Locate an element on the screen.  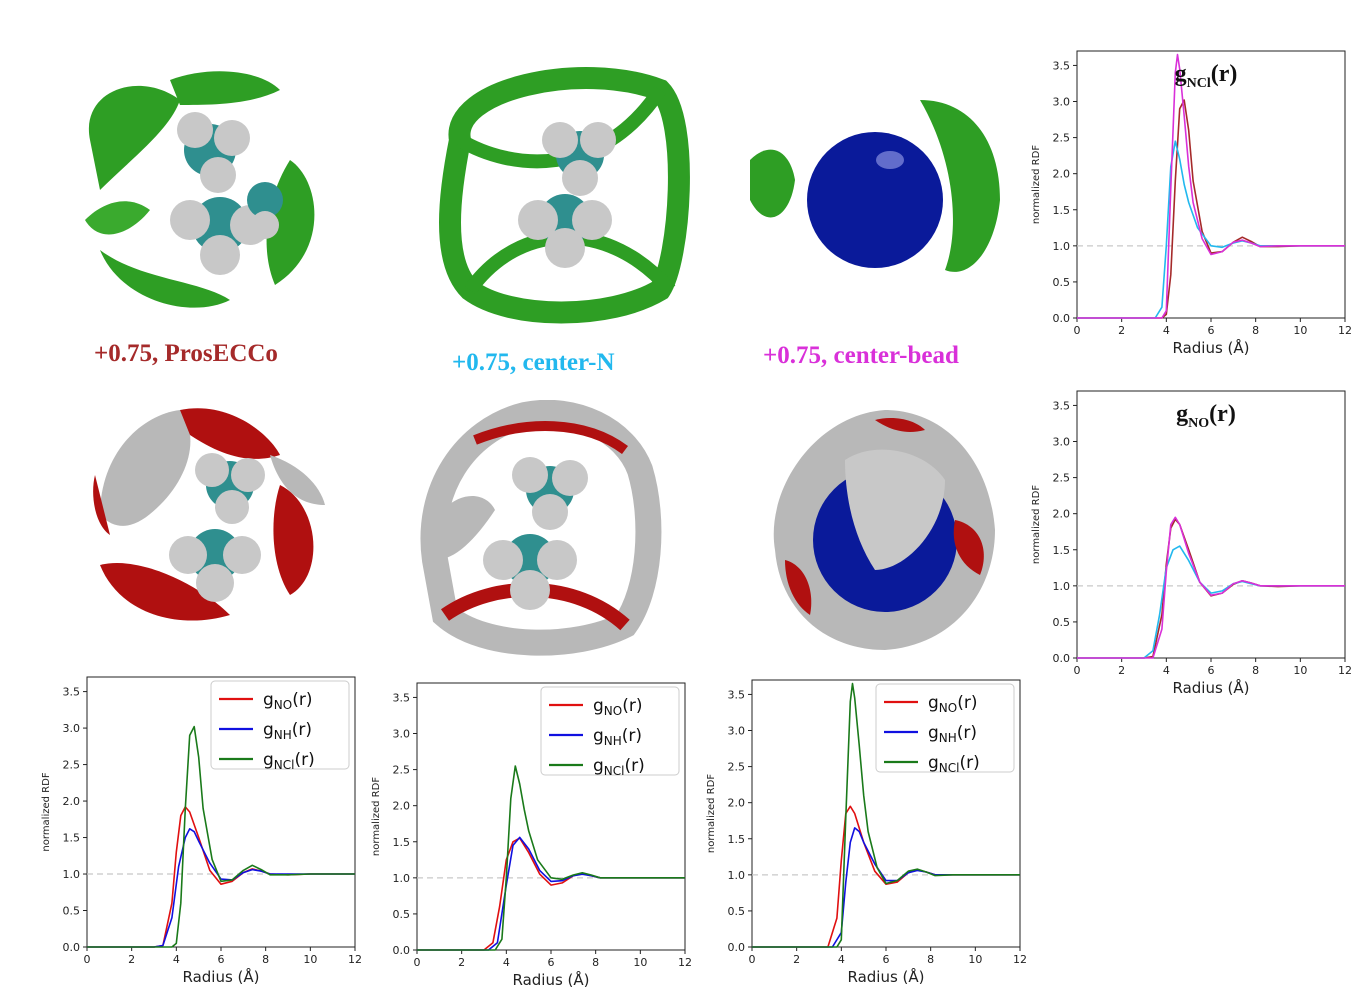
x-tick-label: 2 is located at coordinates (131, 959).